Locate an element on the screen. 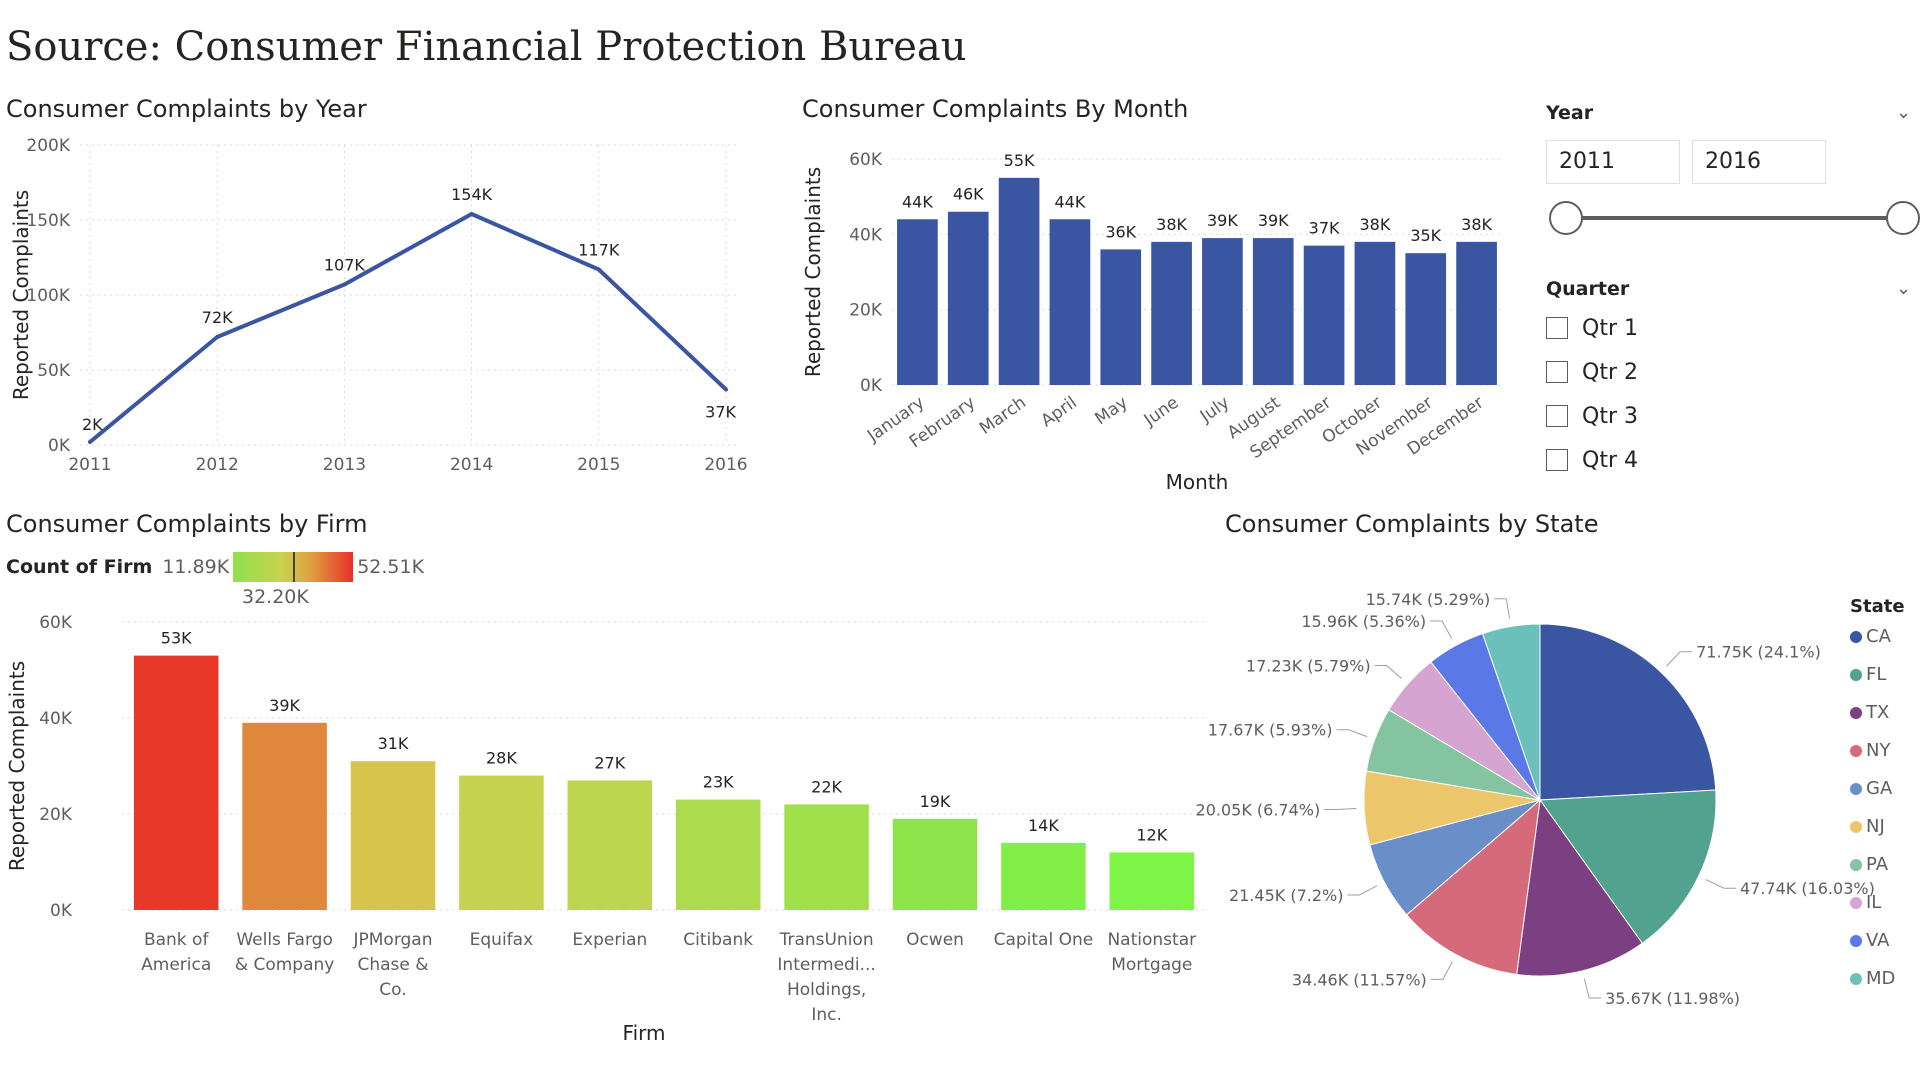  x-tick-label: Inc. is located at coordinates (826, 1015).